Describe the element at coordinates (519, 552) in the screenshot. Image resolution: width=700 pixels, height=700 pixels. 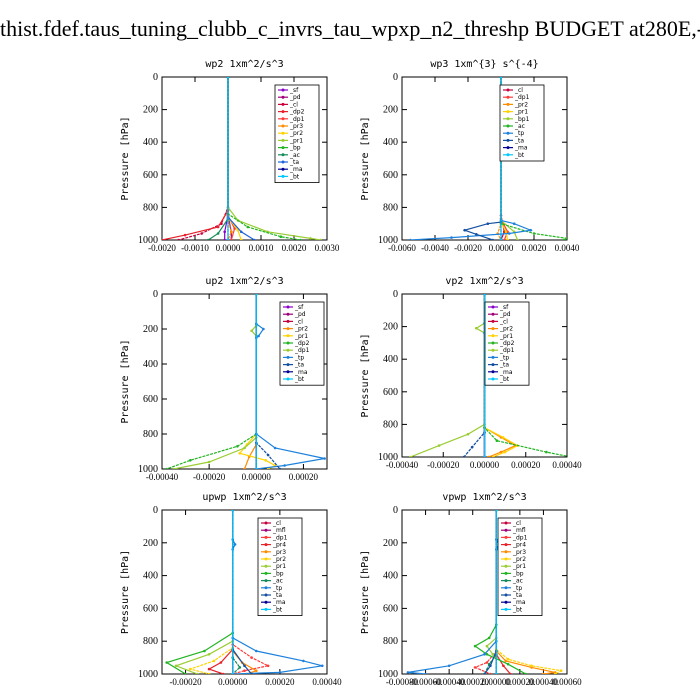
I see `legend-label: _pr3` at that location.